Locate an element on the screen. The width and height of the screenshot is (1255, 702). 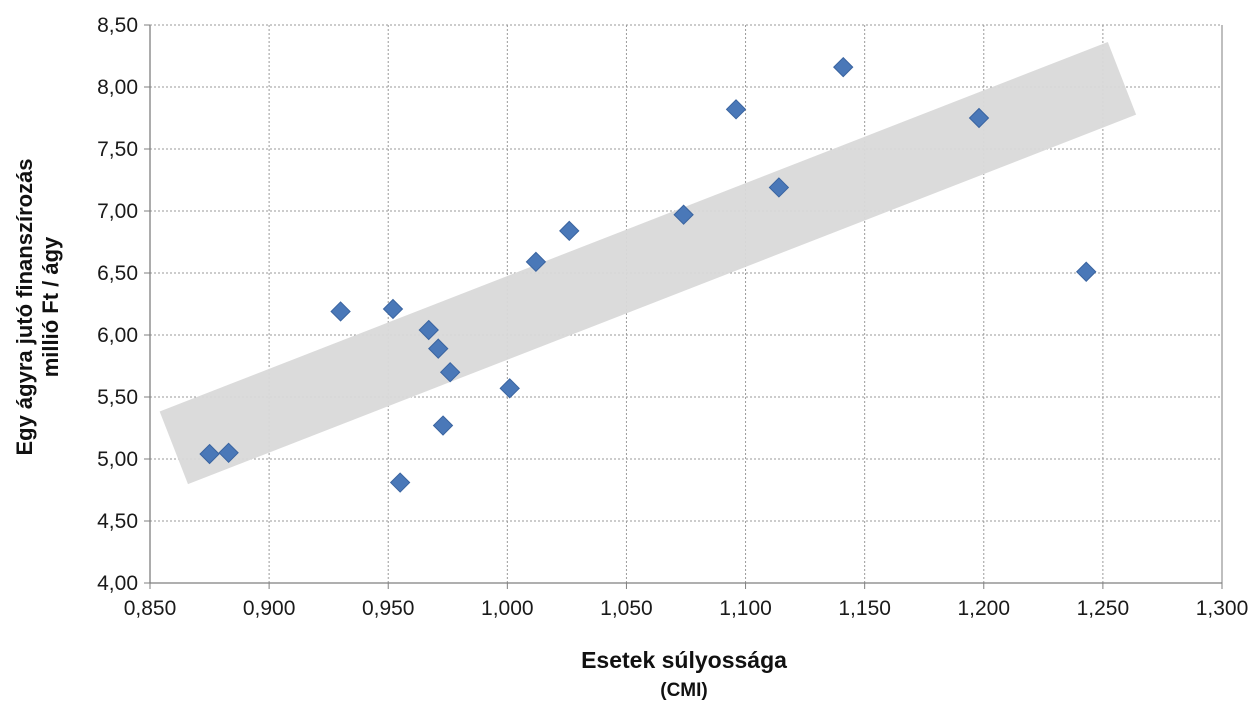
y-tick-label: 7,50 is located at coordinates (117, 149).